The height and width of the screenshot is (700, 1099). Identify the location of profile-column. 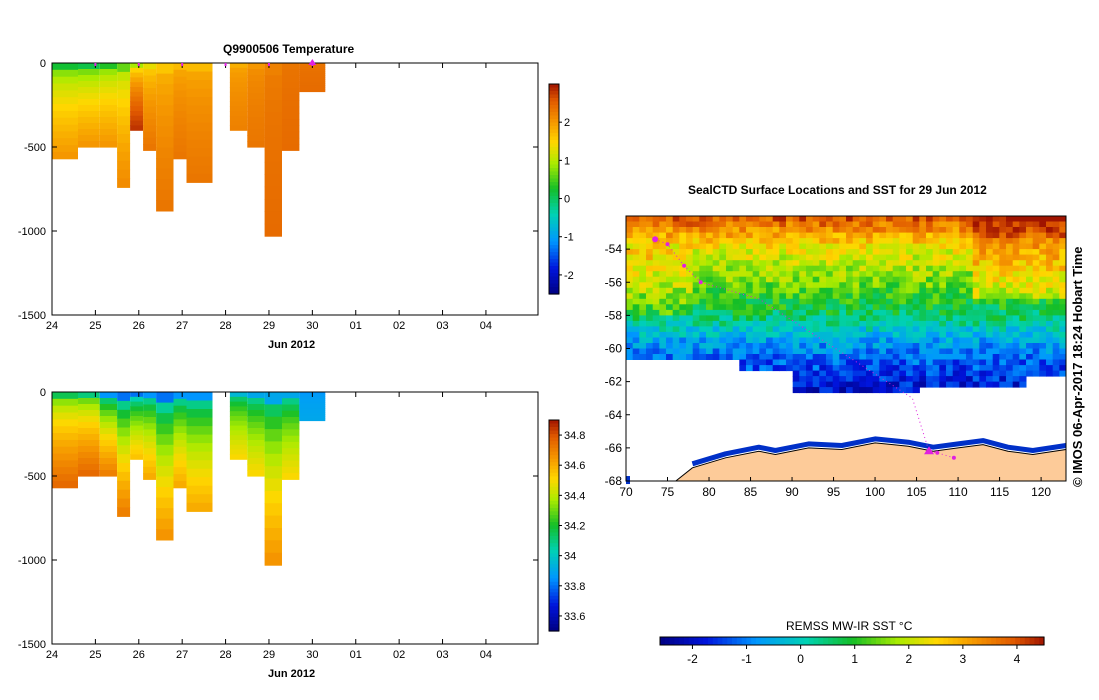
(124, 125).